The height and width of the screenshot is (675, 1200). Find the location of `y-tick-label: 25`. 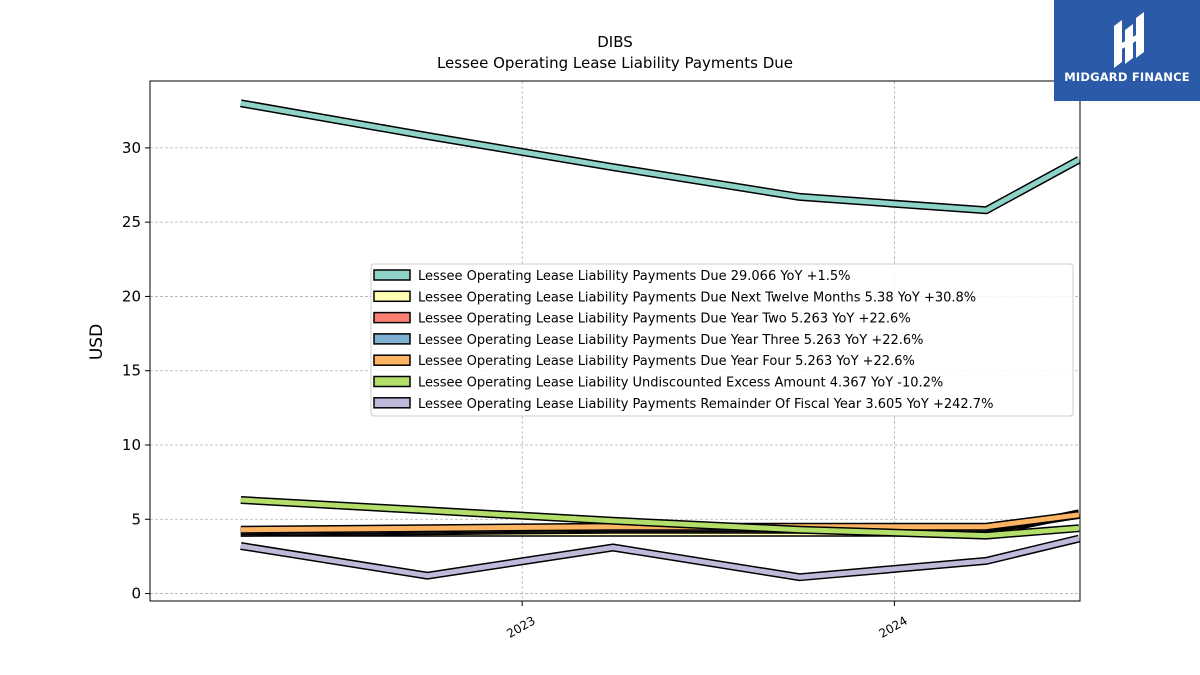

y-tick-label: 25 is located at coordinates (131, 222).